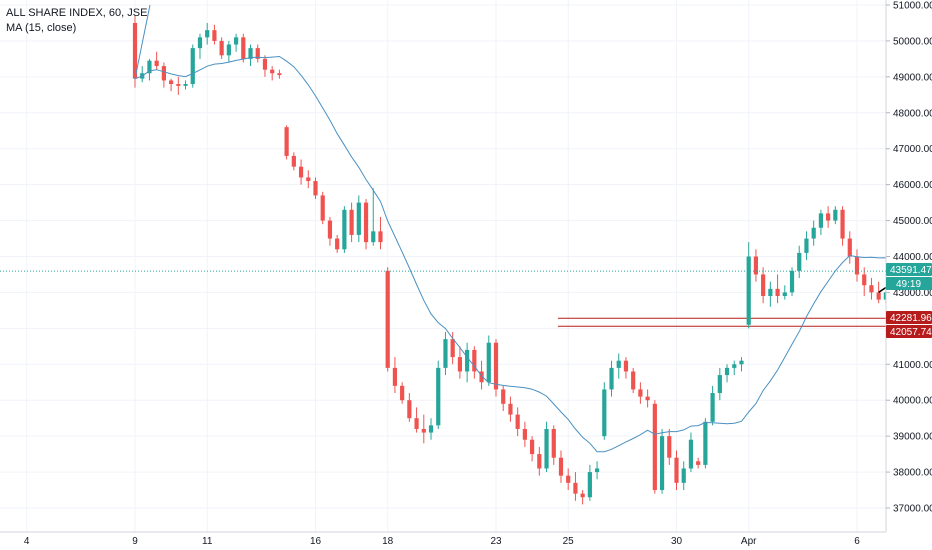  What do you see at coordinates (912, 401) in the screenshot?
I see `y-tick-label: 40000.00` at bounding box center [912, 401].